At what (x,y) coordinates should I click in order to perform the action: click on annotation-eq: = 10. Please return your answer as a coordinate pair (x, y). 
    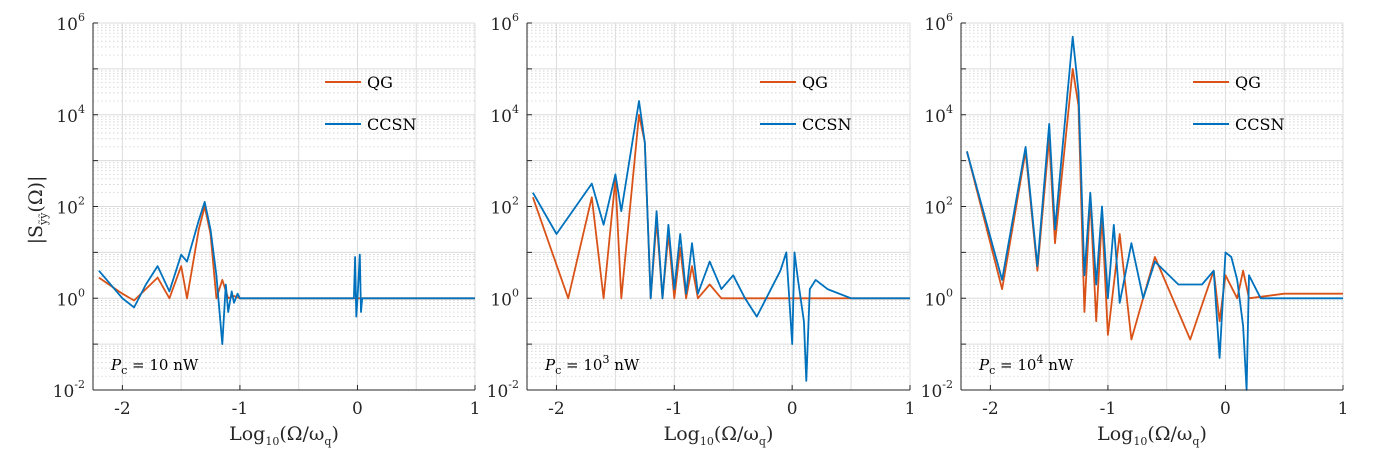
    Looking at the image, I should click on (1015, 365).